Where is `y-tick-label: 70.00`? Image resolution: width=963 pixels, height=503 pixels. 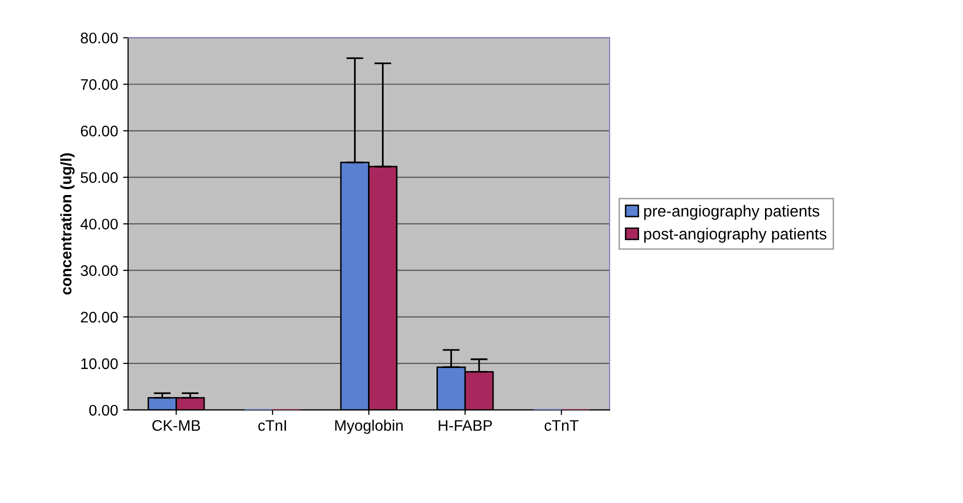 y-tick-label: 70.00 is located at coordinates (99, 84).